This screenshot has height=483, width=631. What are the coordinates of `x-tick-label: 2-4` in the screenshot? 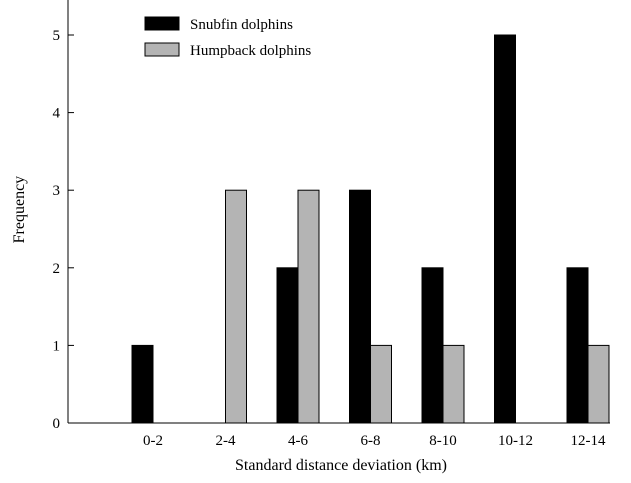 It's located at (226, 441).